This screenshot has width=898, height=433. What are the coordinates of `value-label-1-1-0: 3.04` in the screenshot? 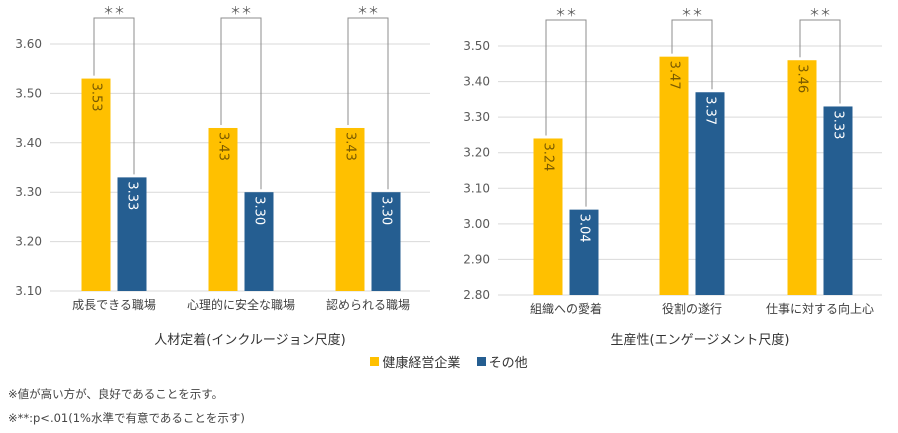 It's located at (584, 228).